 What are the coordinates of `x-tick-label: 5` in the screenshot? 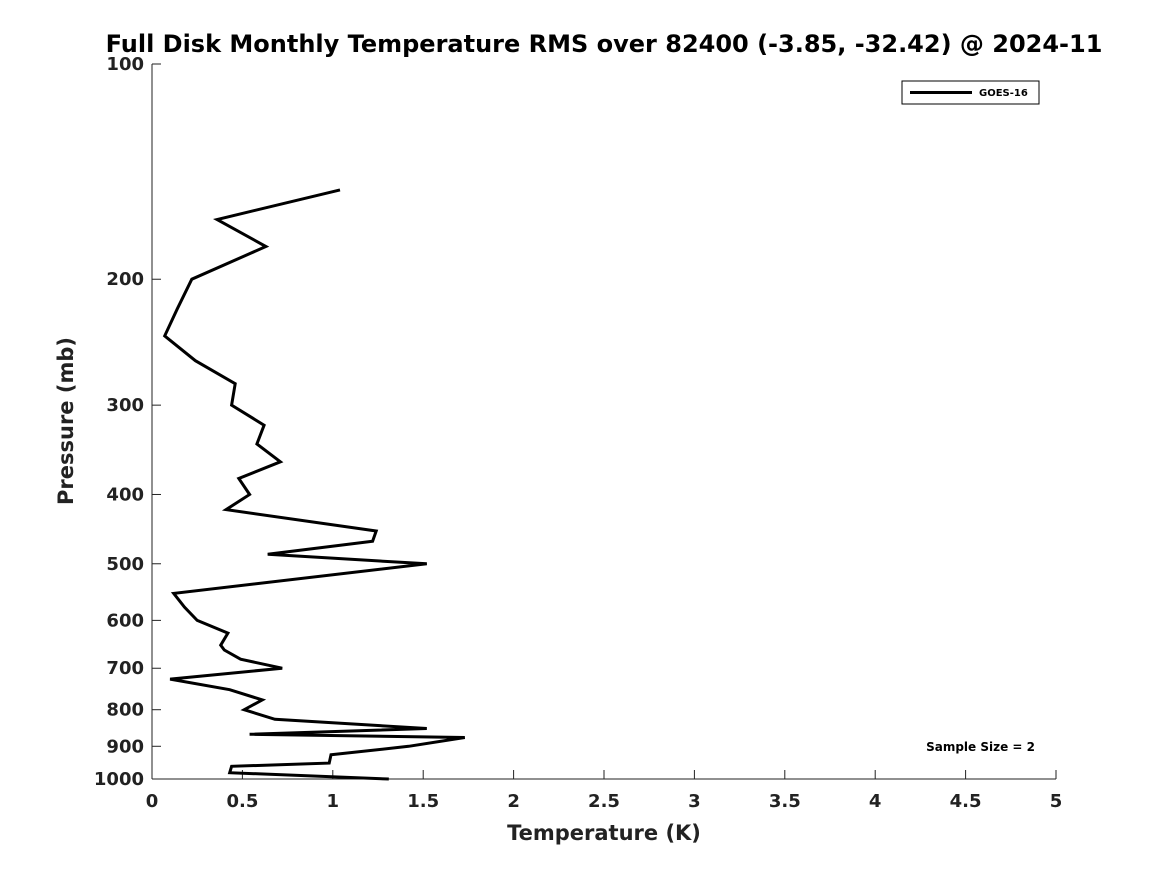 It's located at (1056, 801).